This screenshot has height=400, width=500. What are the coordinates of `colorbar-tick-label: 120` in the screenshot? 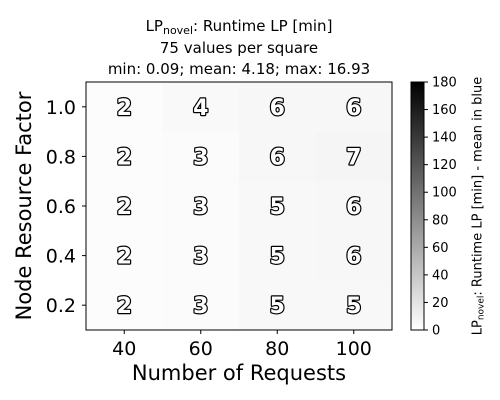 It's located at (444, 165).